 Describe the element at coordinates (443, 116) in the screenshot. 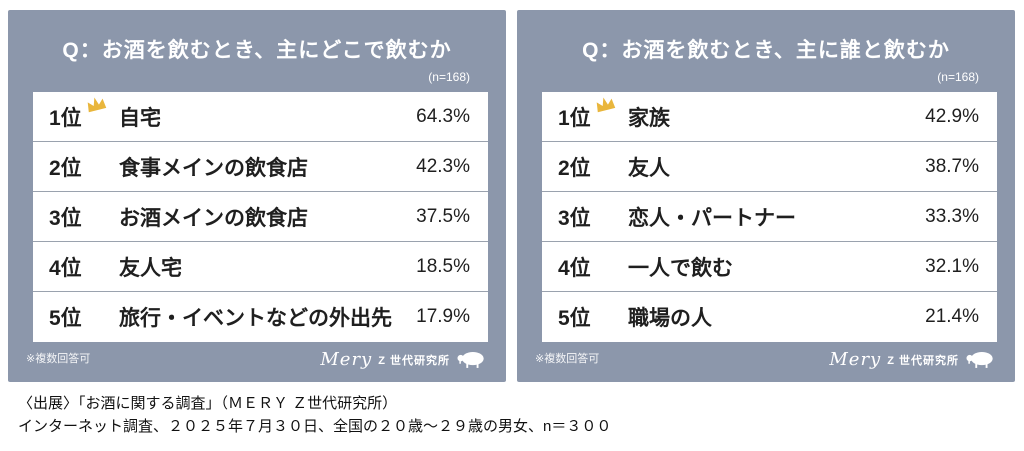

I see `percent-value: 64.3%` at that location.